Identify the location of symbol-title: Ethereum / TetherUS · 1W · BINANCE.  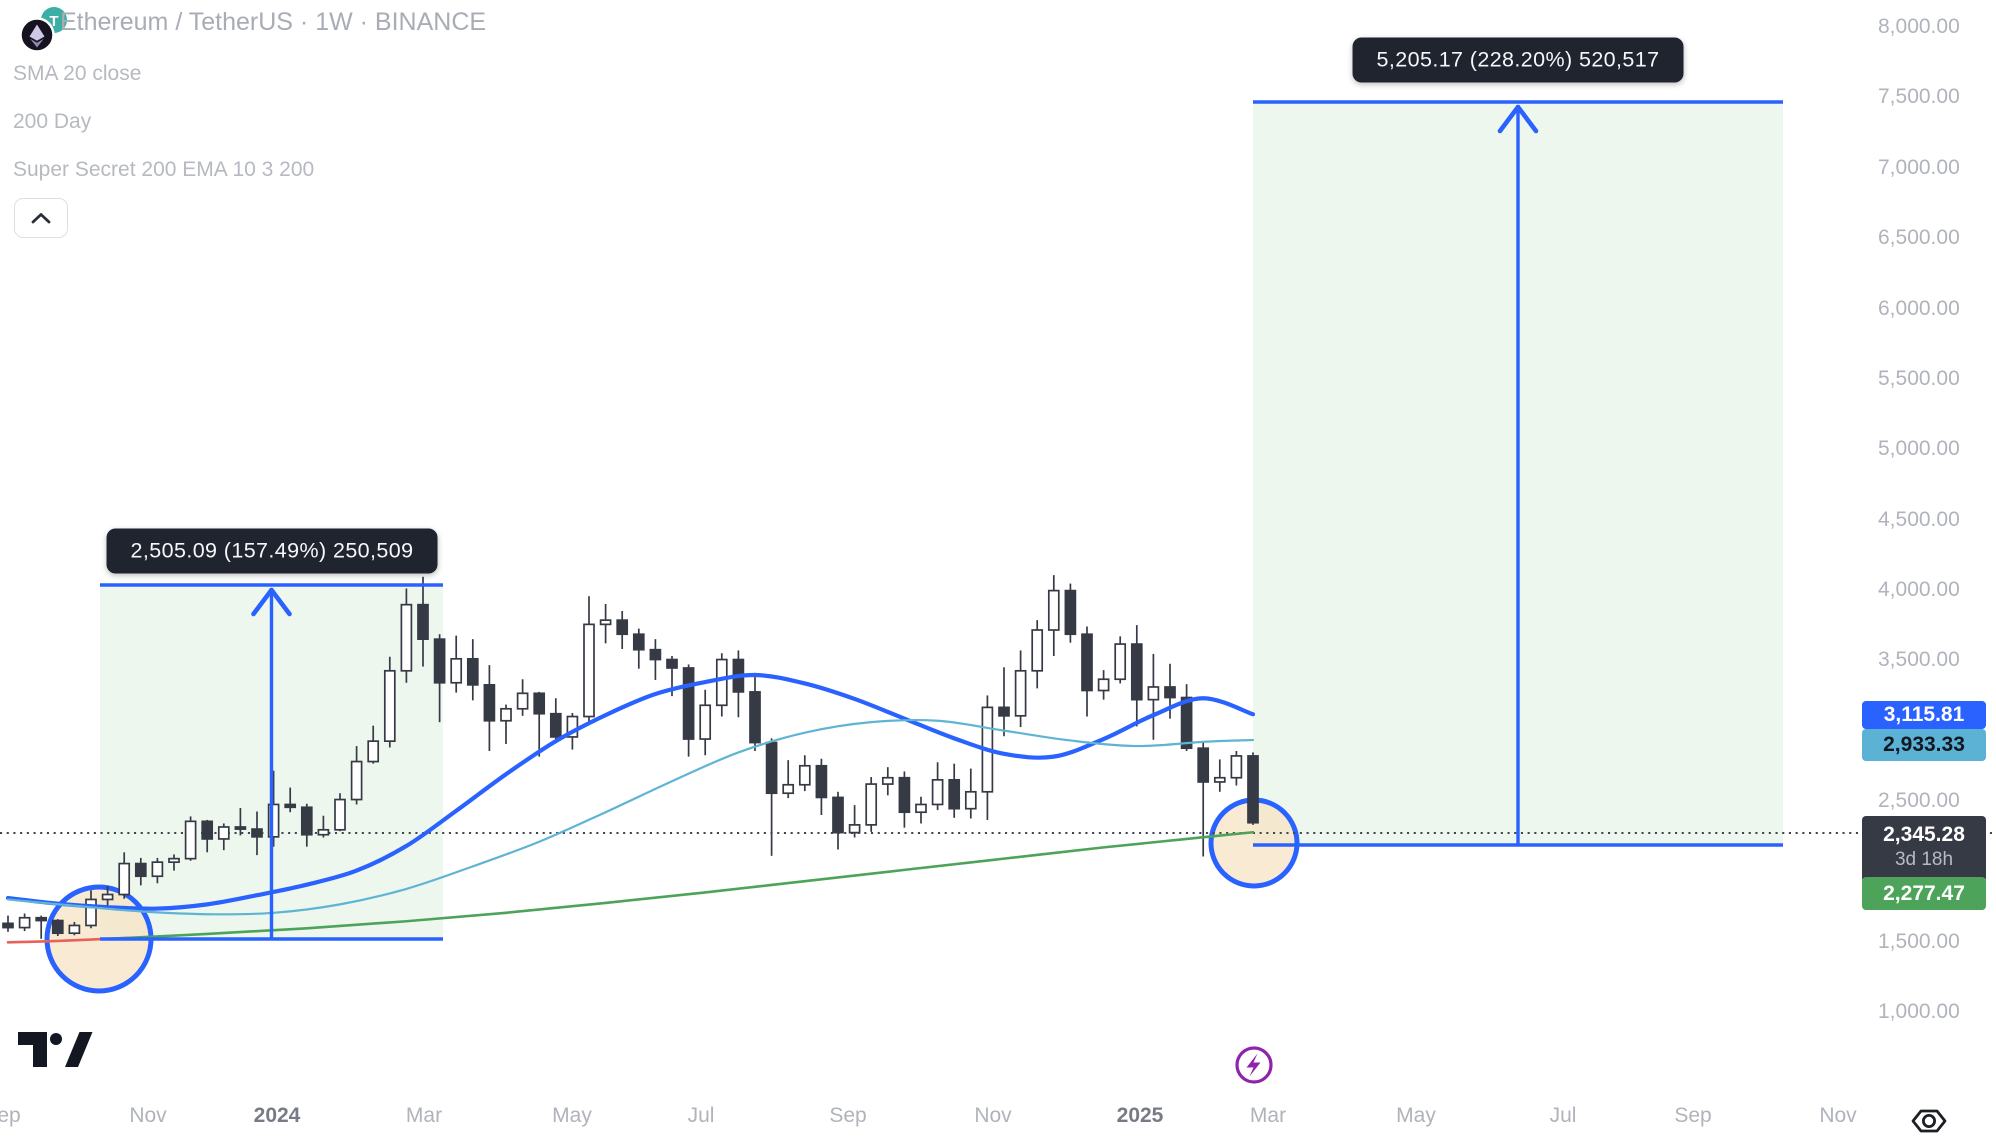
(273, 22).